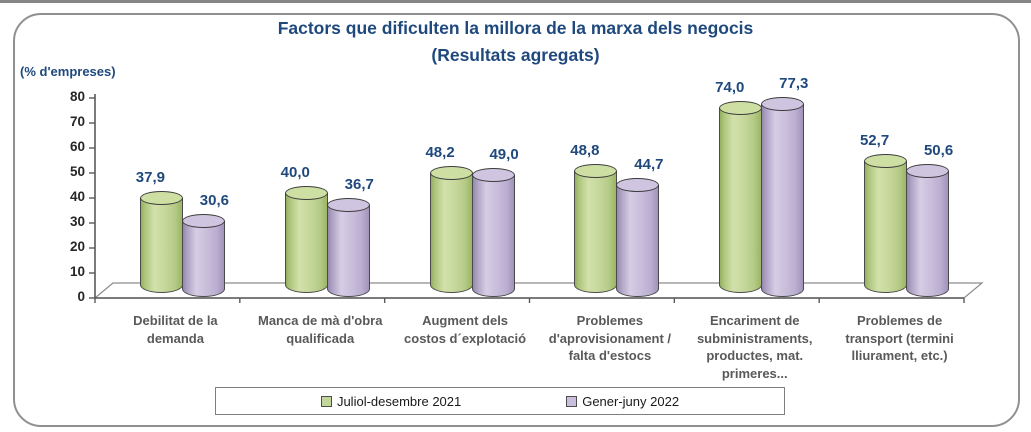  What do you see at coordinates (77, 221) in the screenshot?
I see `y-tick-label: 30` at bounding box center [77, 221].